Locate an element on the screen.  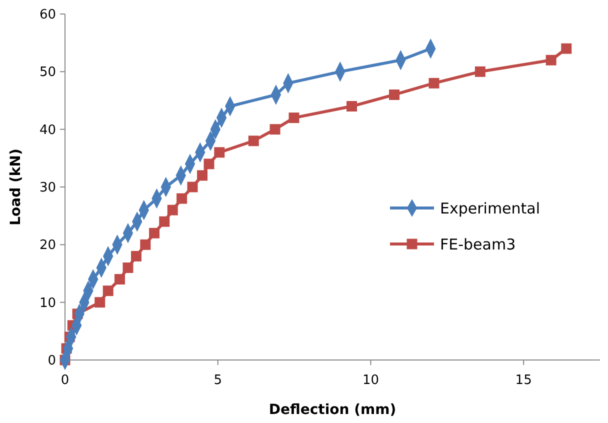
legend-label: Experimental is located at coordinates (490, 208).